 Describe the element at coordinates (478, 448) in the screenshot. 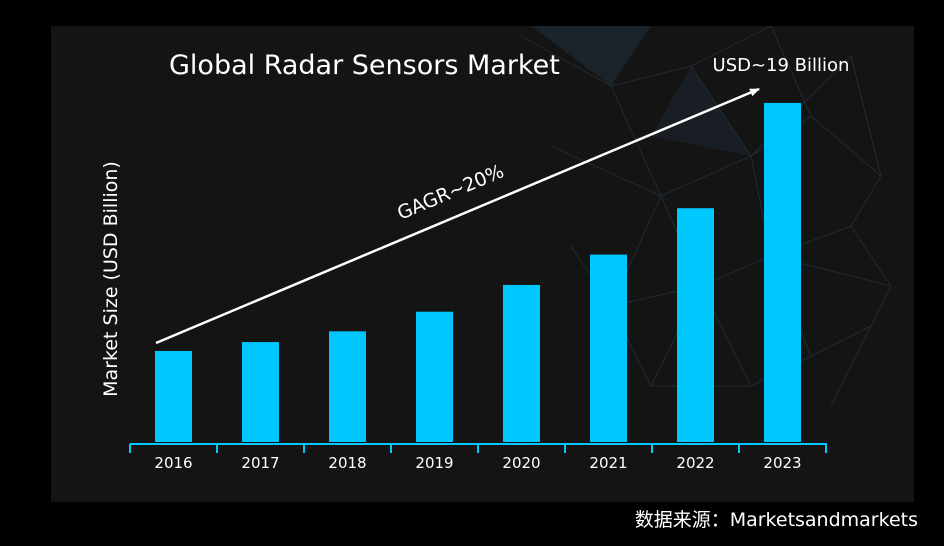

I see `x-axis-ticks` at that location.